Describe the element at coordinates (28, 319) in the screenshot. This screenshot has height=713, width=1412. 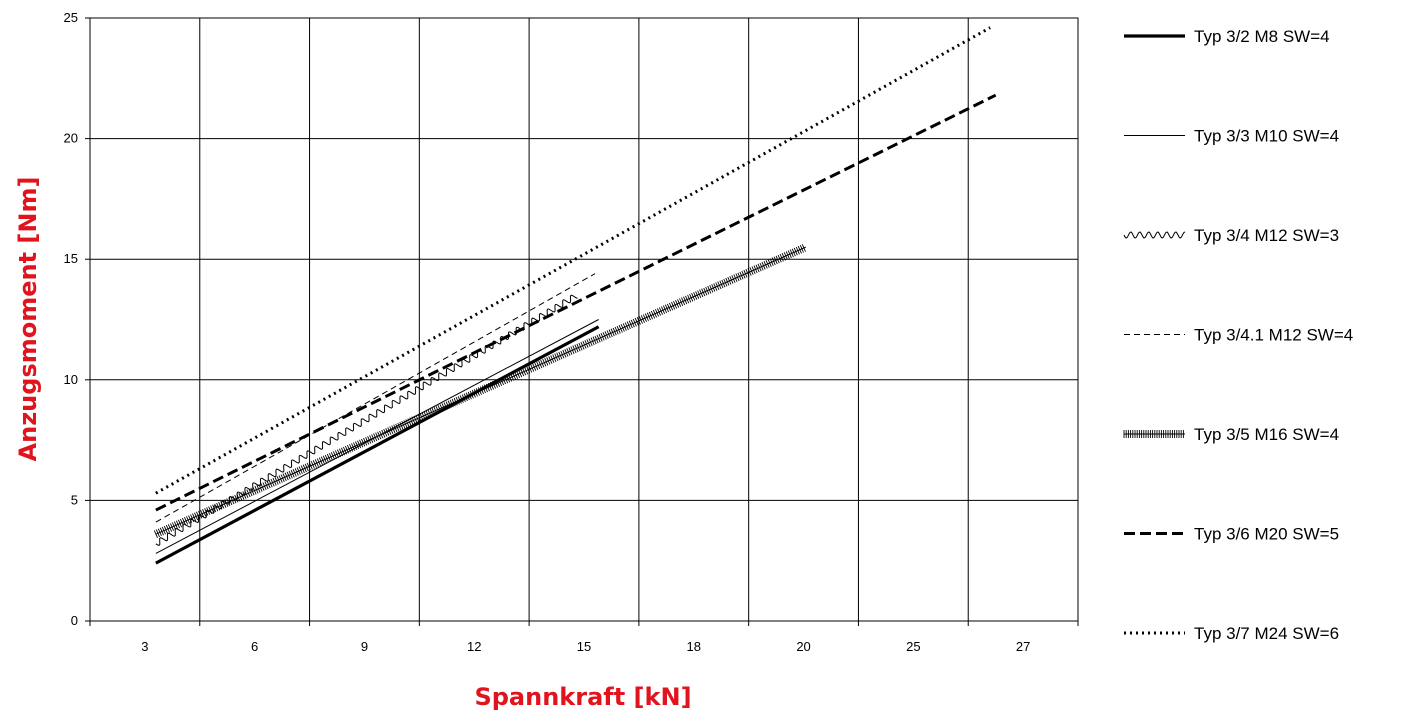
I see `y-axis-title: Anzugsmoment [Nm]` at that location.